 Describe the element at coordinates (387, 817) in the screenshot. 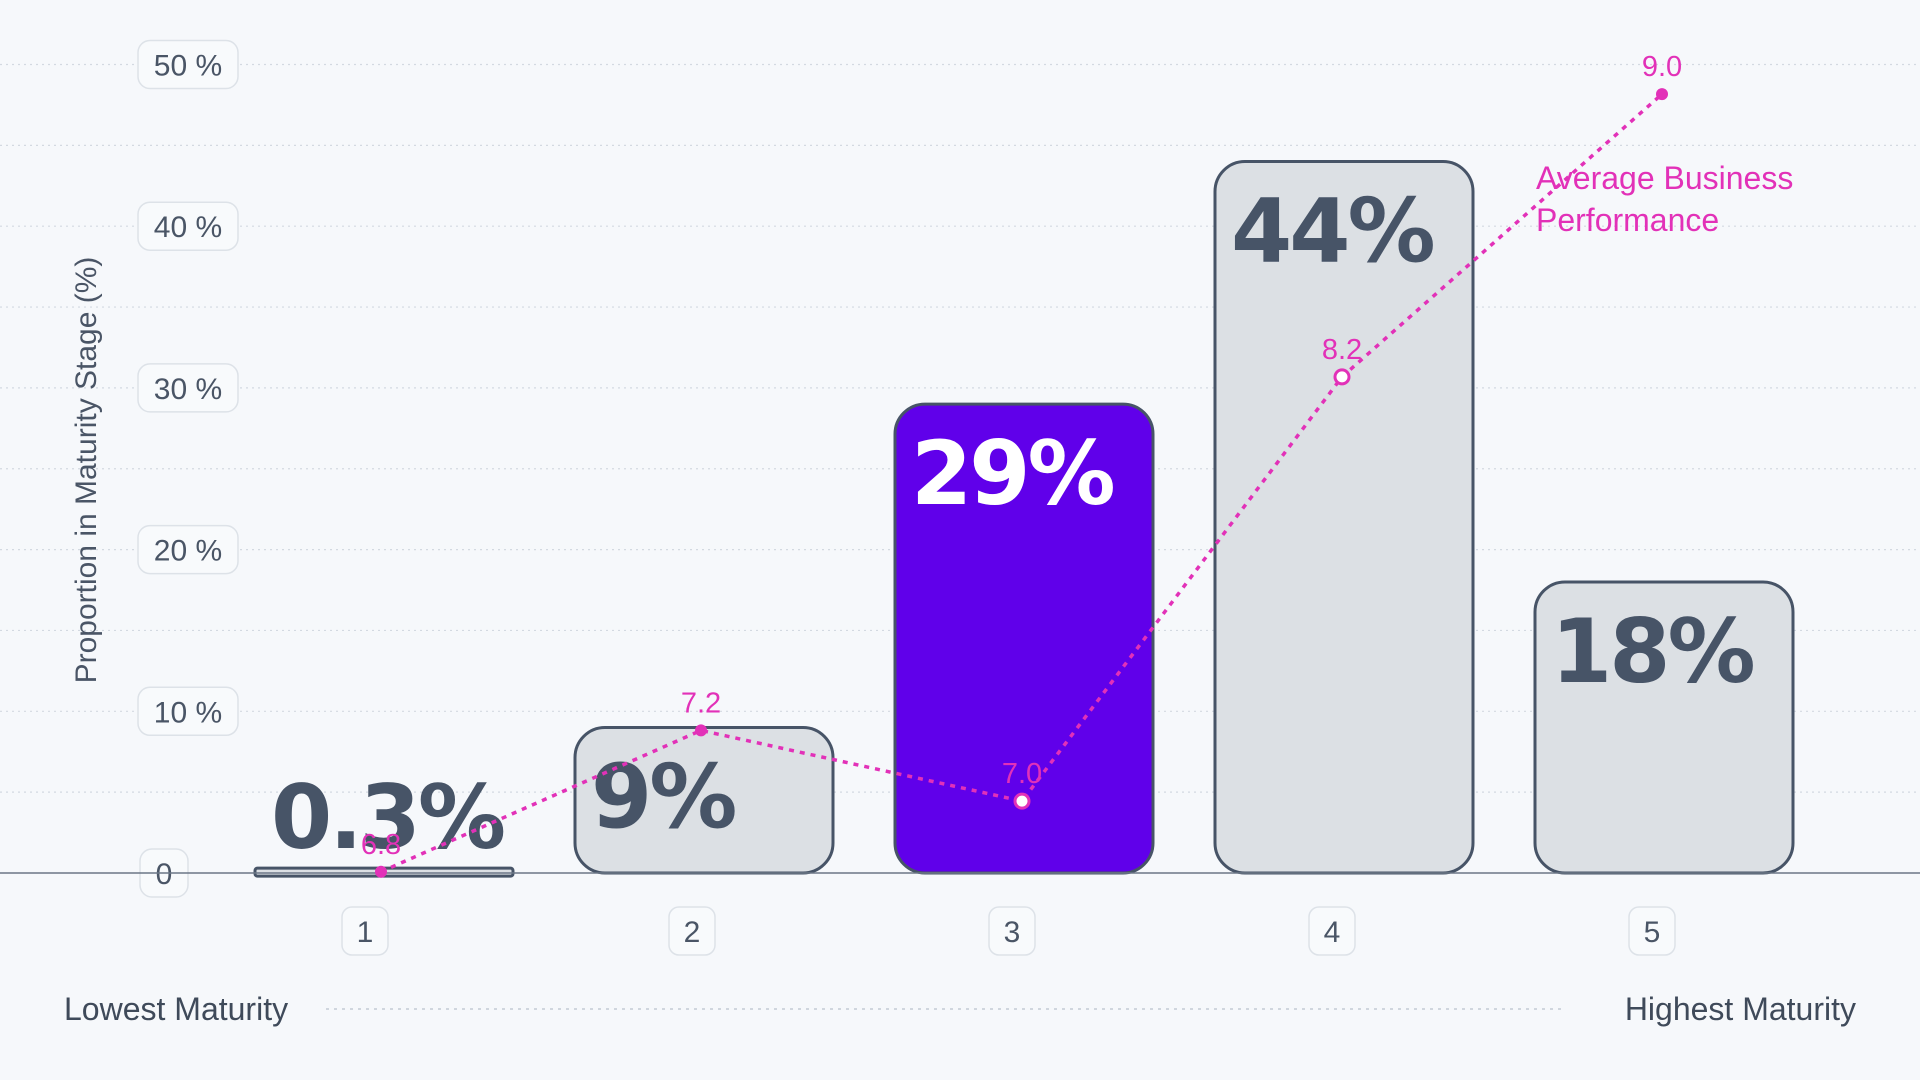

I see `bar-value-label: 0.3%` at that location.